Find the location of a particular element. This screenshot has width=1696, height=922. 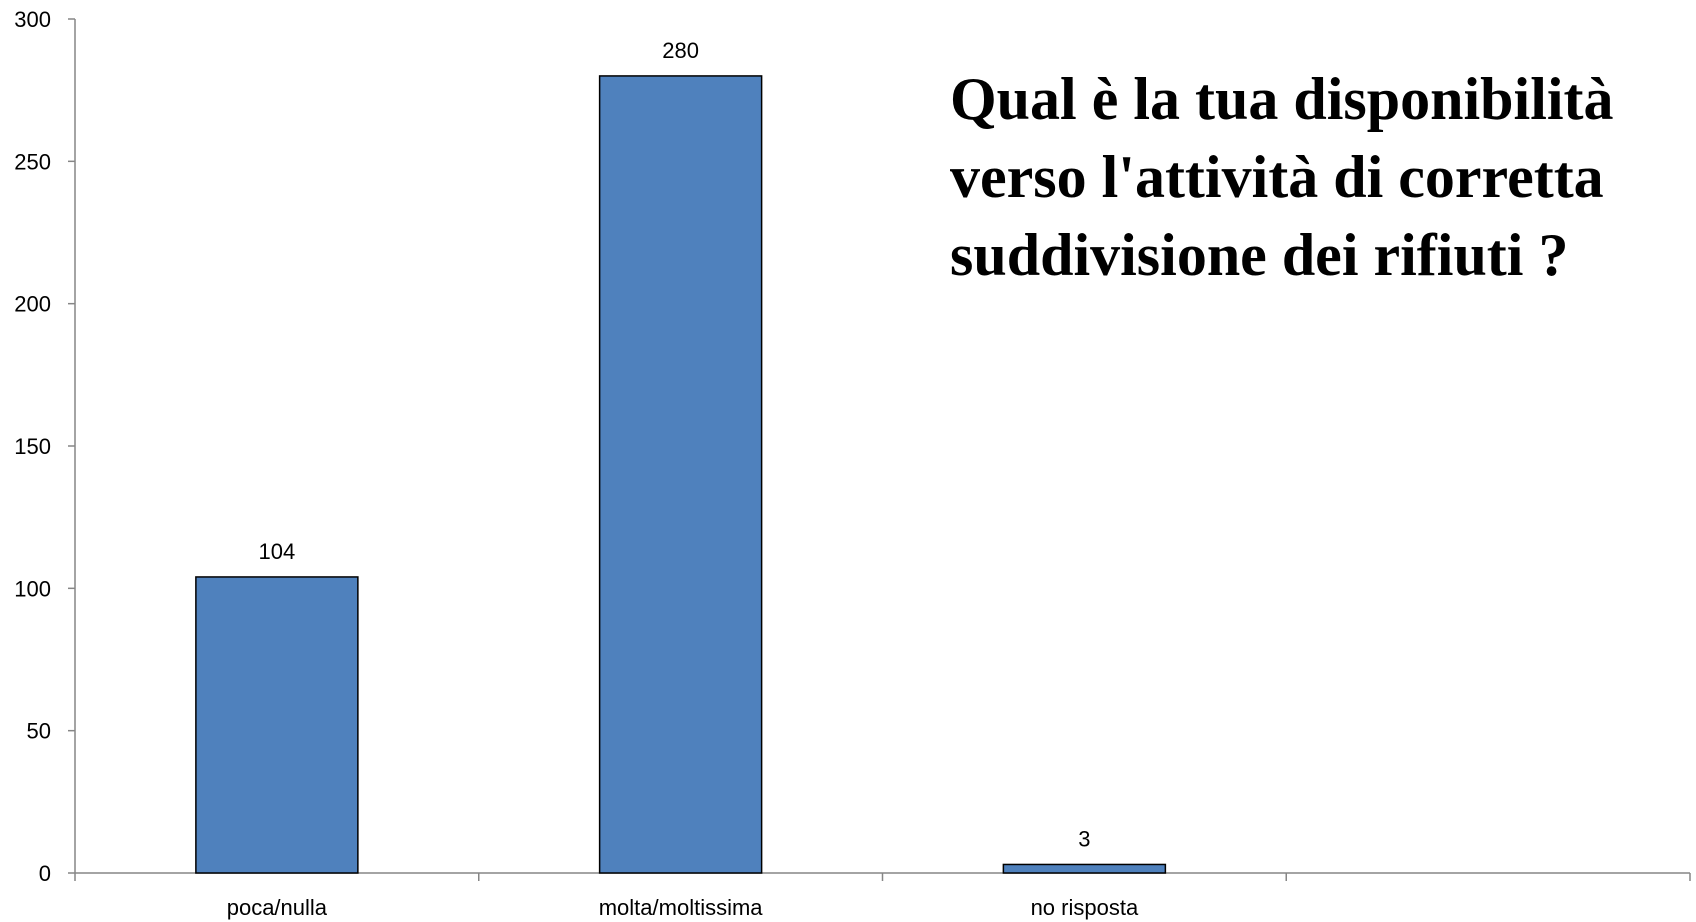

y-tick-label: 100 is located at coordinates (32, 588).